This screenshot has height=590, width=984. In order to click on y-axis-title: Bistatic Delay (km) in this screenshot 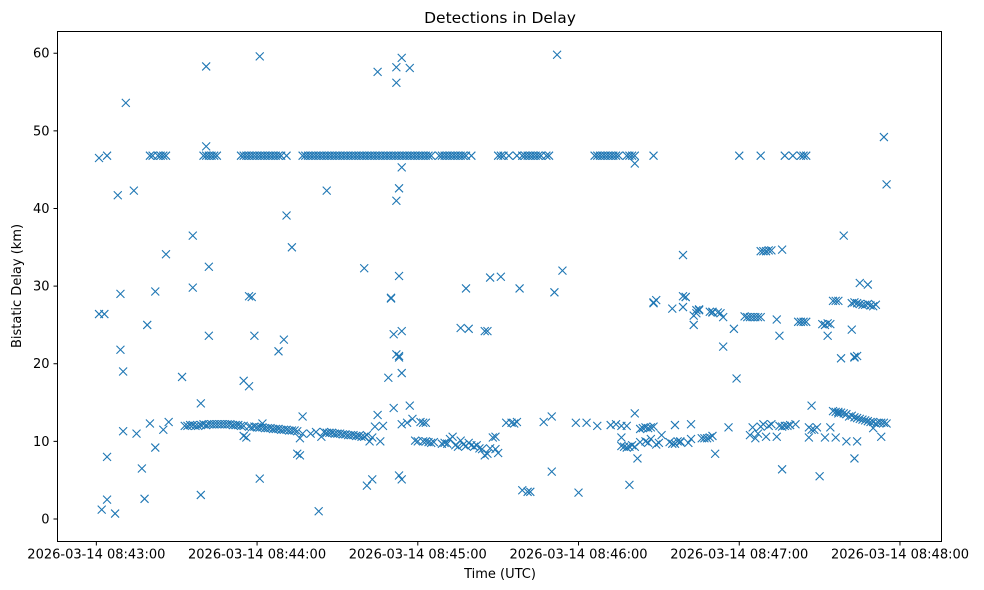, I will do `click(17, 286)`.